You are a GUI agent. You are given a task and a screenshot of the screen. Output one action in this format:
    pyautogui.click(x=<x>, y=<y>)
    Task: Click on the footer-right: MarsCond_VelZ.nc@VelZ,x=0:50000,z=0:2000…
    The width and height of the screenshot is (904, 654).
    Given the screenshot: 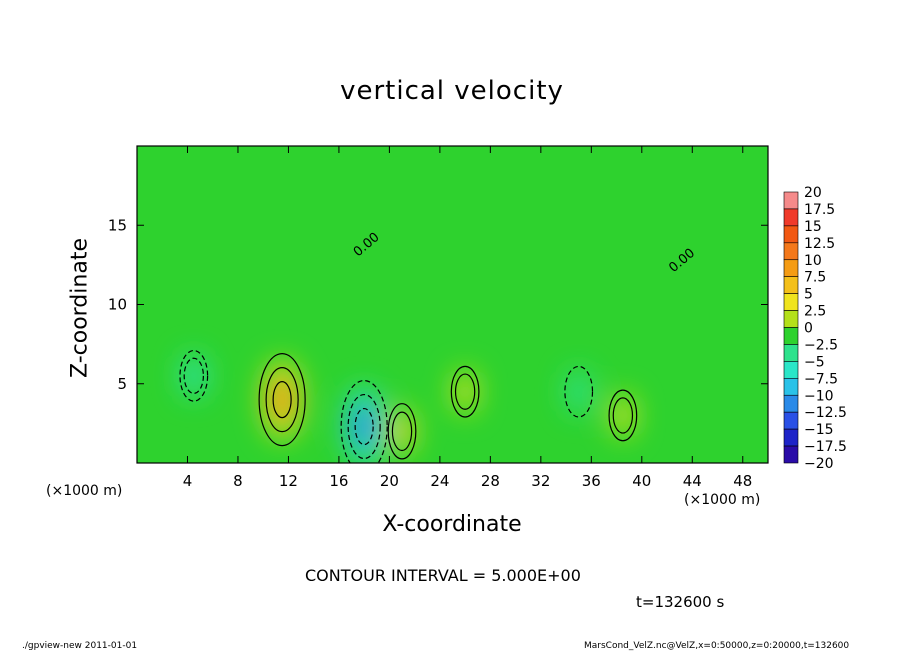 What is the action you would take?
    pyautogui.click(x=717, y=646)
    